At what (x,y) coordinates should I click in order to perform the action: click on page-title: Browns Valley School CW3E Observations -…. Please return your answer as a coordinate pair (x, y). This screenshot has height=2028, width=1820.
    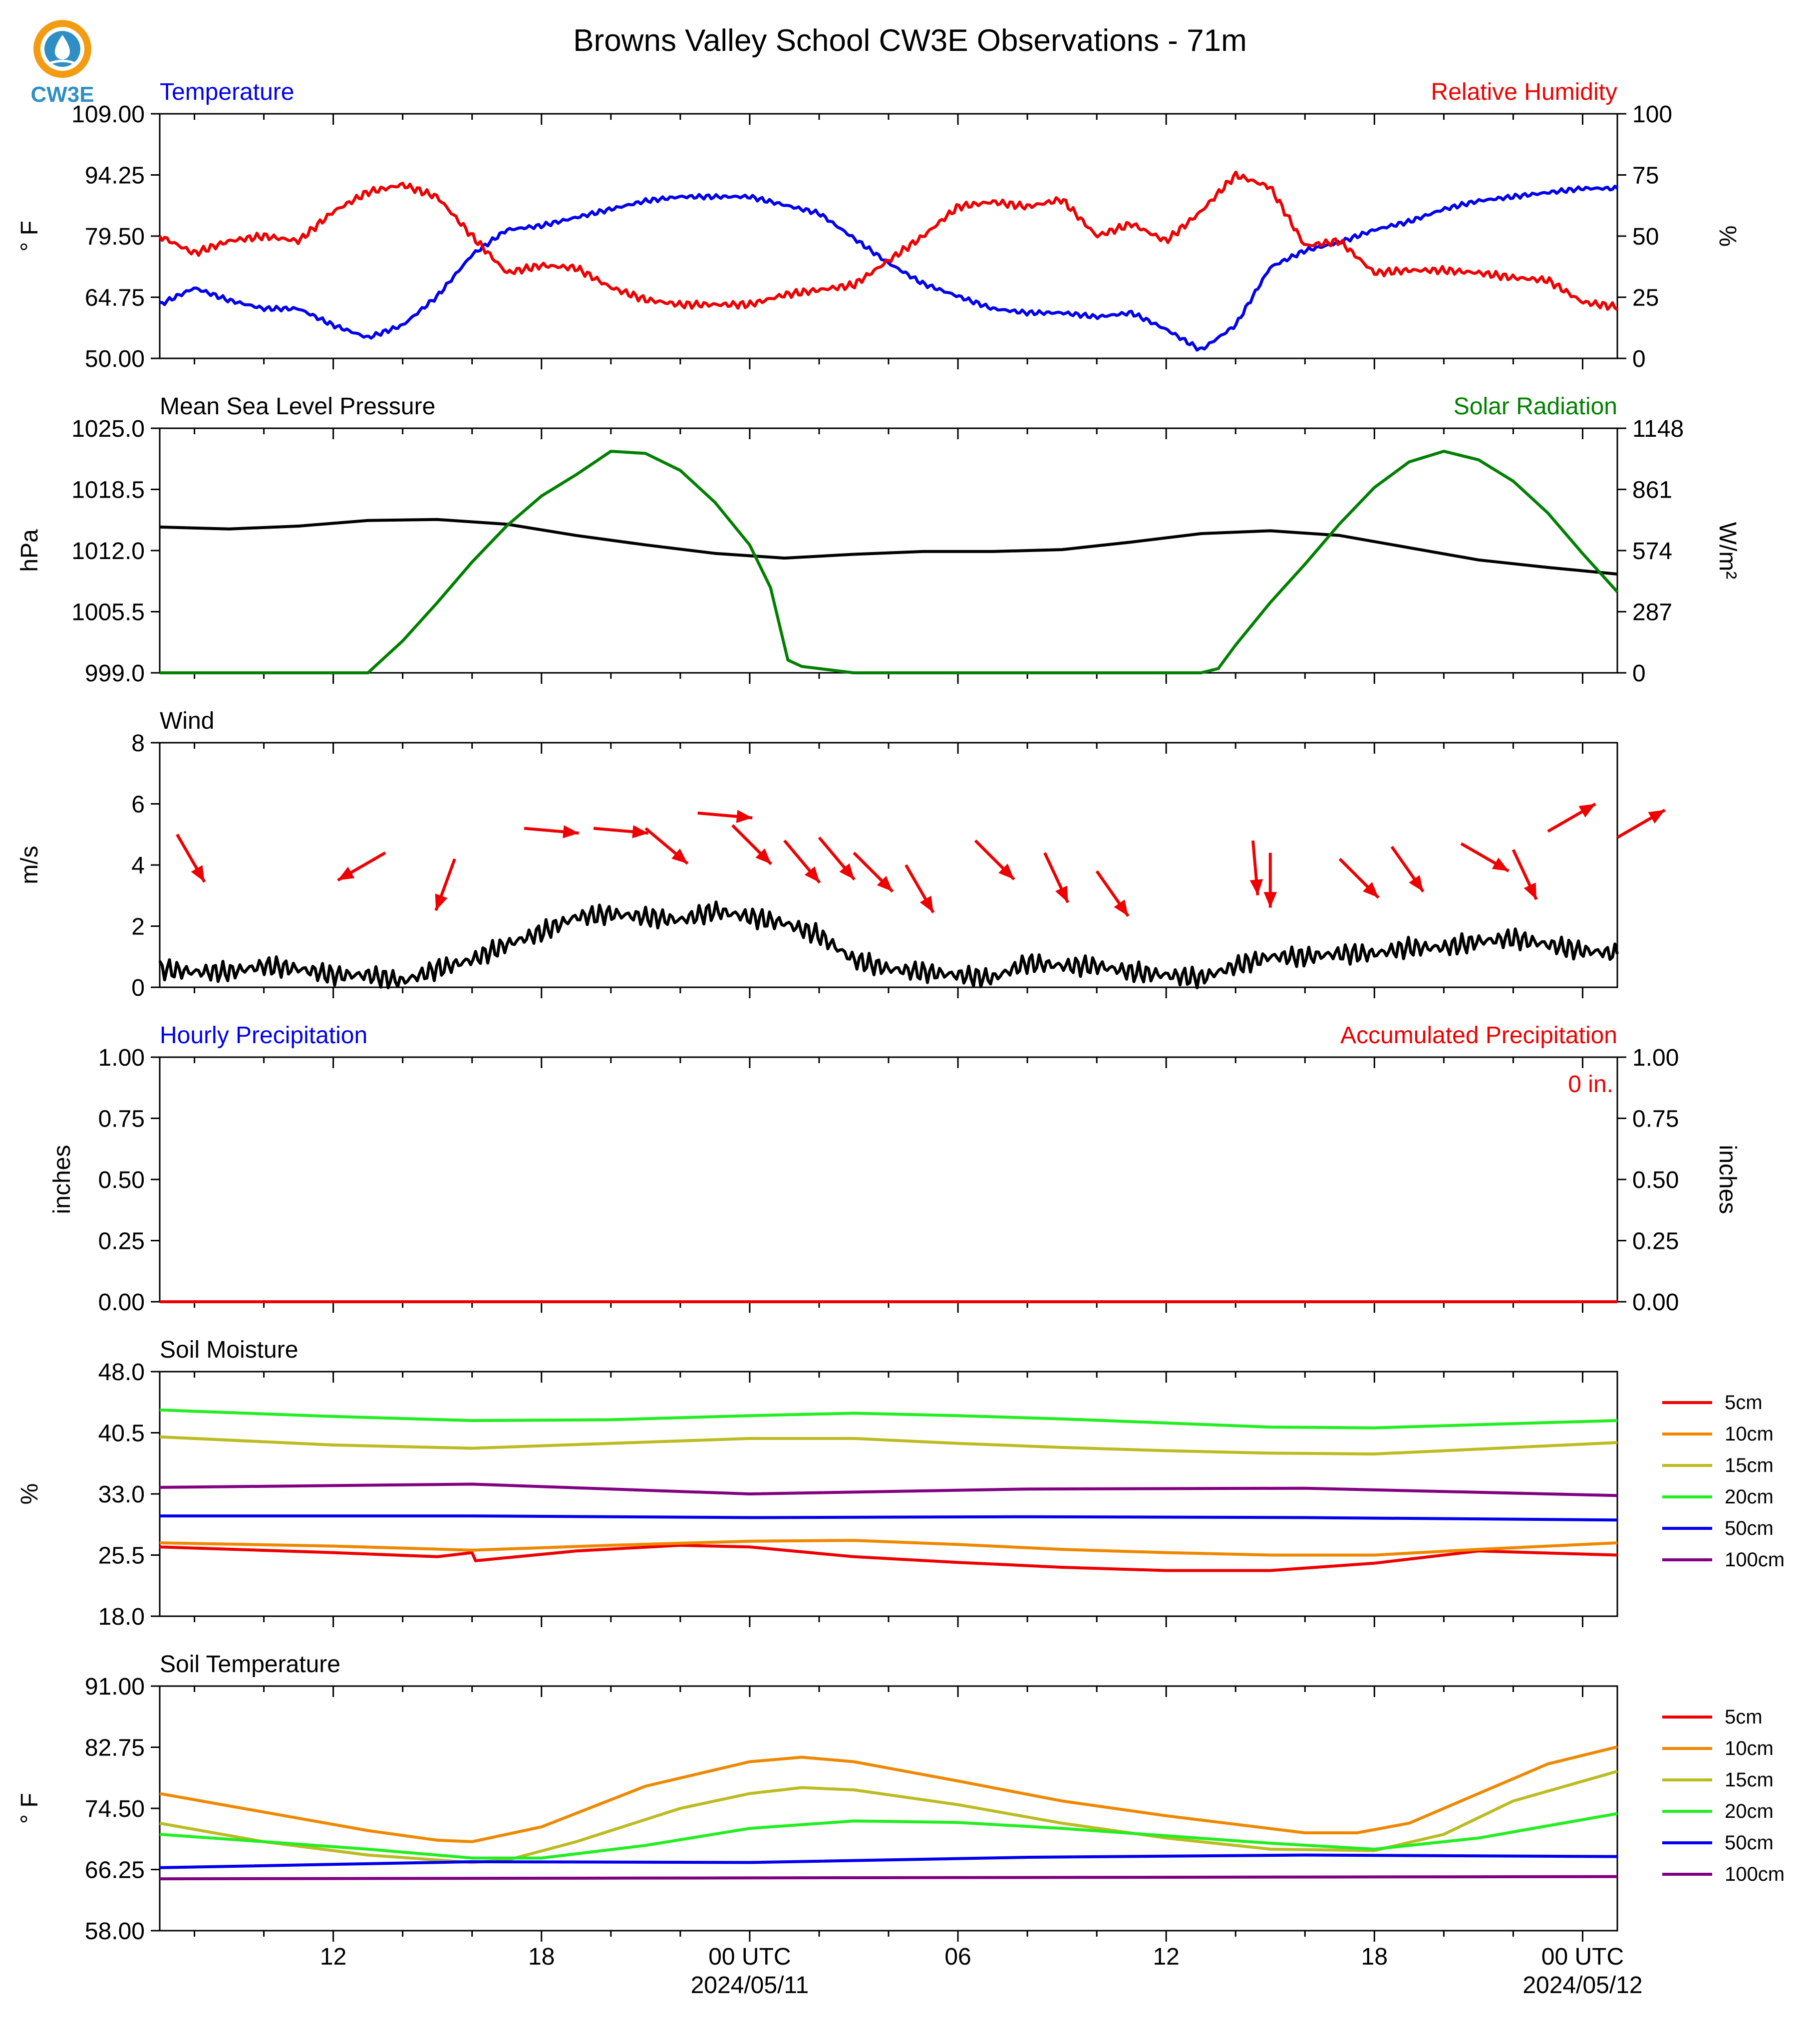
    Looking at the image, I should click on (910, 40).